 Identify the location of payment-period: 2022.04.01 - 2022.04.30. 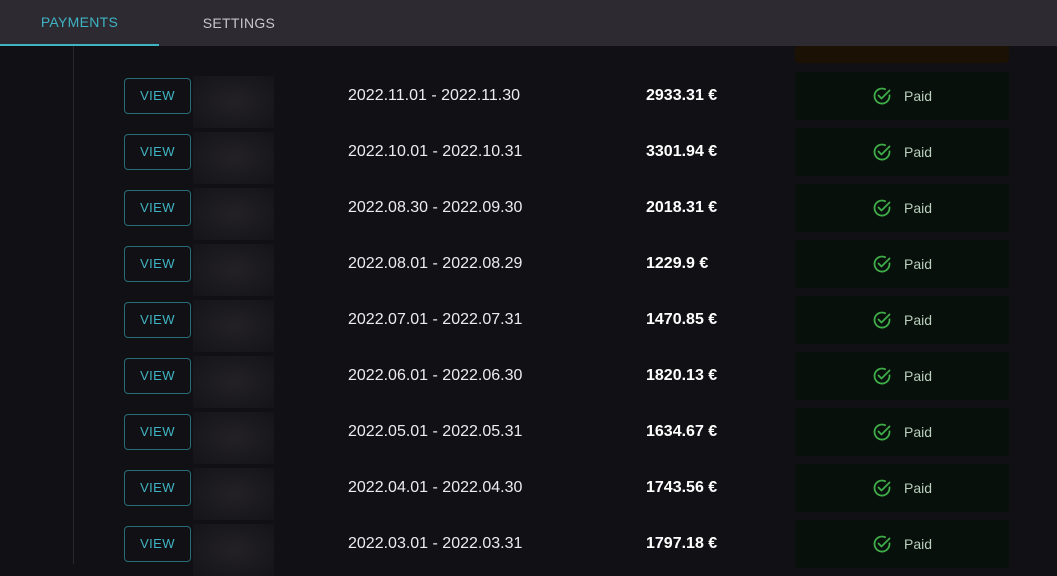
(435, 487).